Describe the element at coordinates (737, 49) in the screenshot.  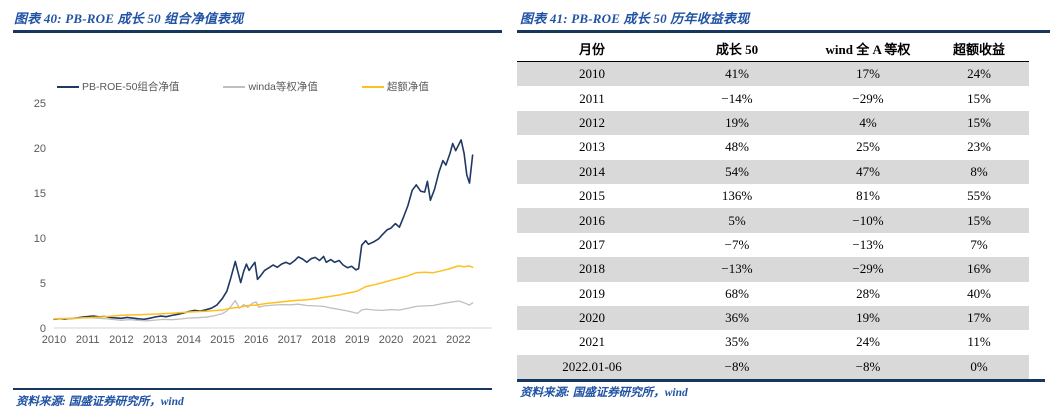
I see `table-header-cell: 成长 50` at that location.